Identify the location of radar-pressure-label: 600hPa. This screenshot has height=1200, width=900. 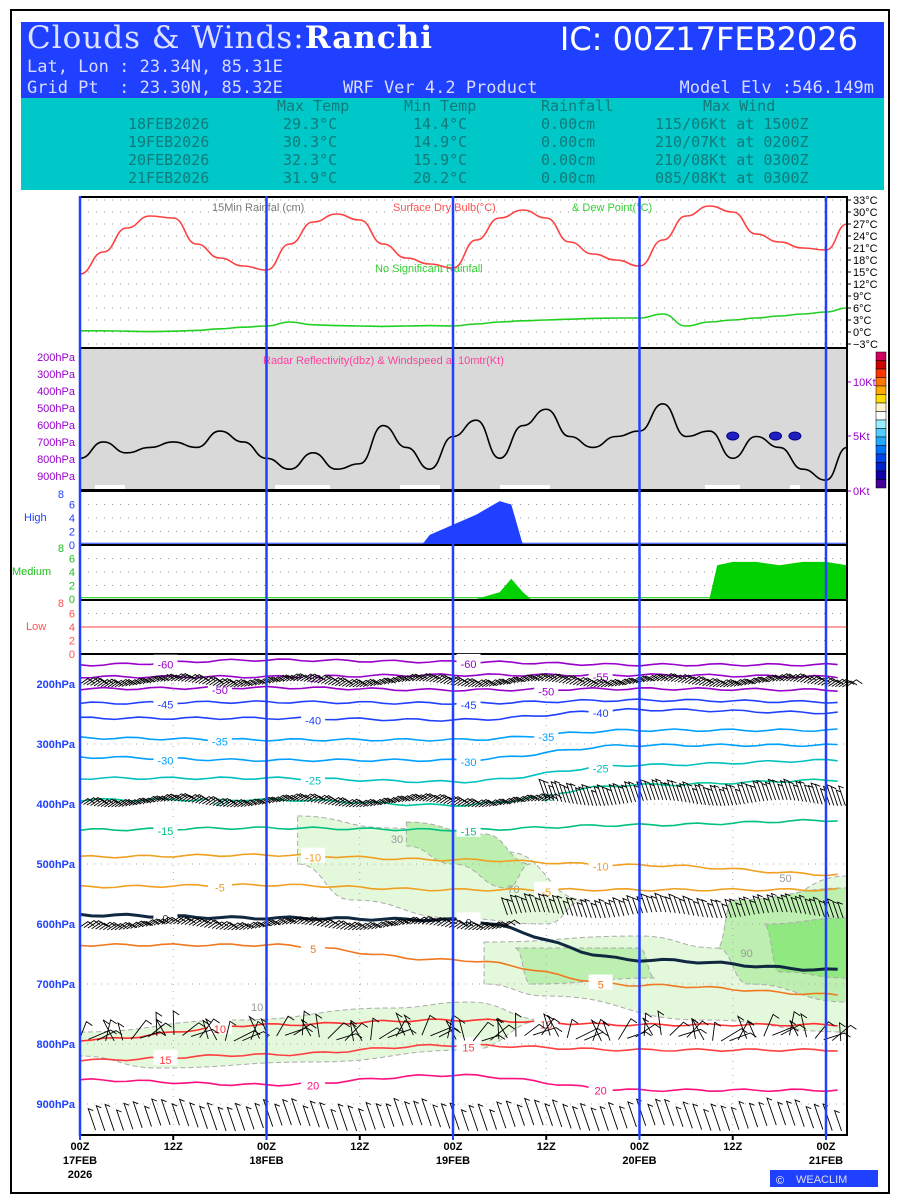
(56, 426).